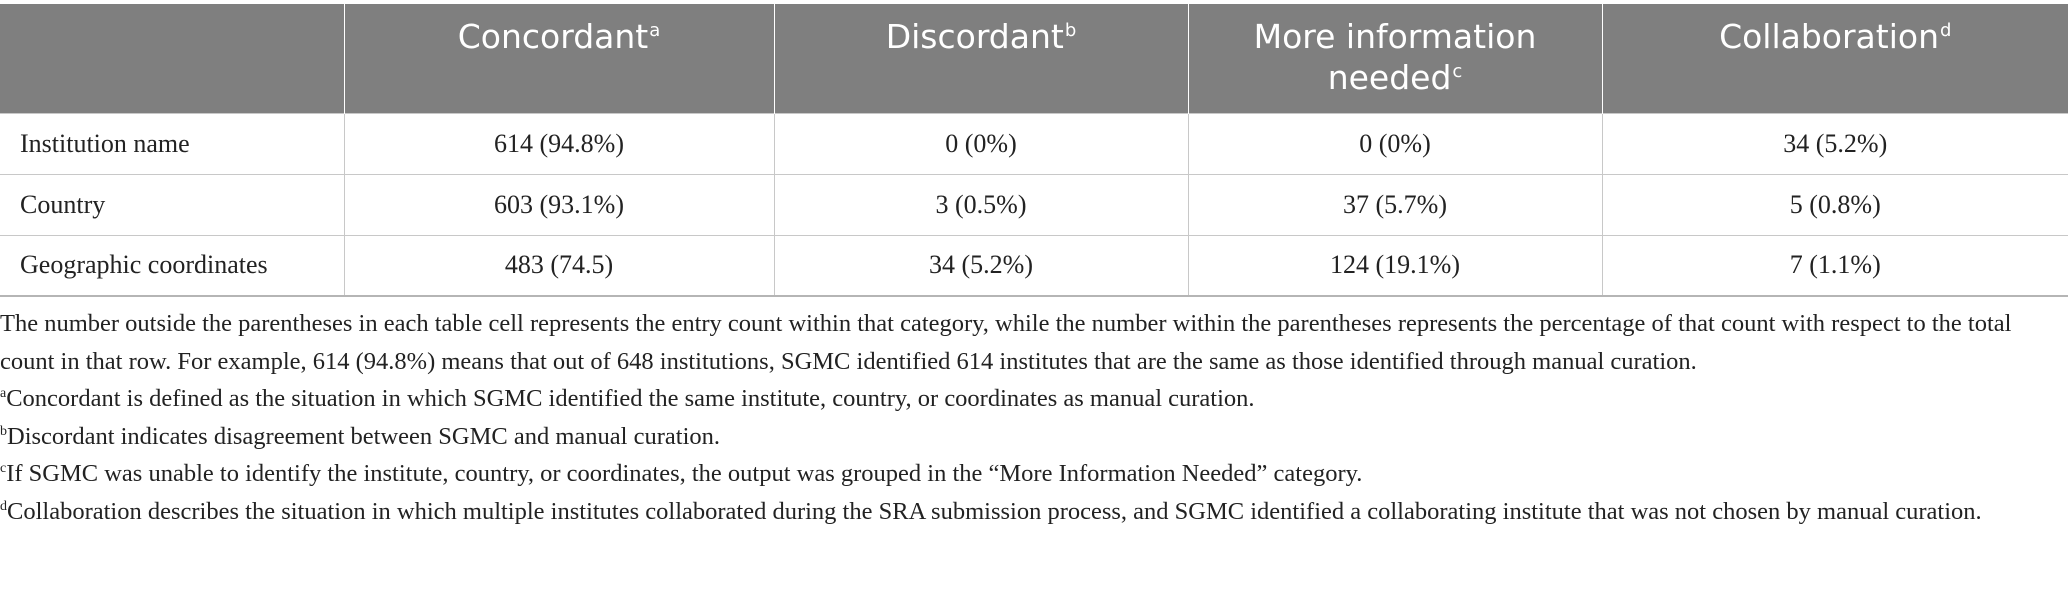 The height and width of the screenshot is (613, 2068). Describe the element at coordinates (553, 36) in the screenshot. I see `header-label: Concordant` at that location.